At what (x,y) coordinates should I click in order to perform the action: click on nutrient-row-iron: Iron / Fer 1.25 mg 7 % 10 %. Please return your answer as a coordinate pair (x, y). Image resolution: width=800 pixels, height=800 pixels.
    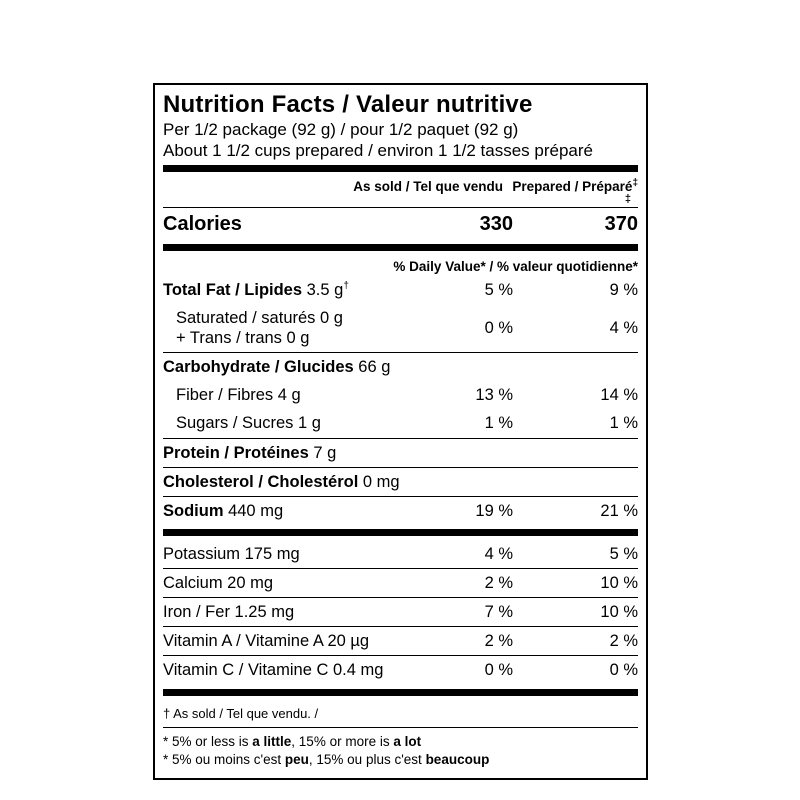
    Looking at the image, I should click on (400, 612).